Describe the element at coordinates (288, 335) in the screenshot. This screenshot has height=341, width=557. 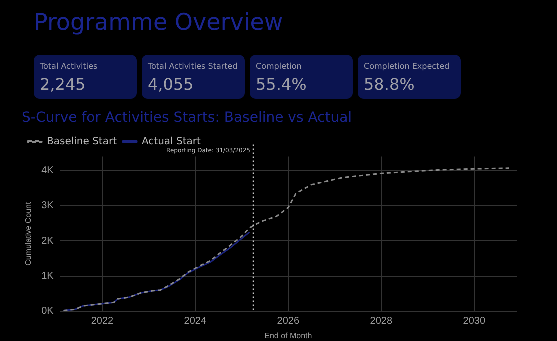
I see `x-axis-title: End of Month` at that location.